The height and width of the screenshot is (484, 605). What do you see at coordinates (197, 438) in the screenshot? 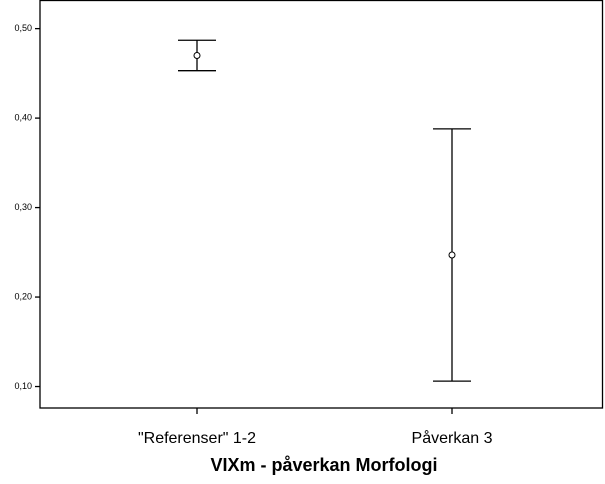
I see `x-tick-label: "Referenser" 1-2` at bounding box center [197, 438].